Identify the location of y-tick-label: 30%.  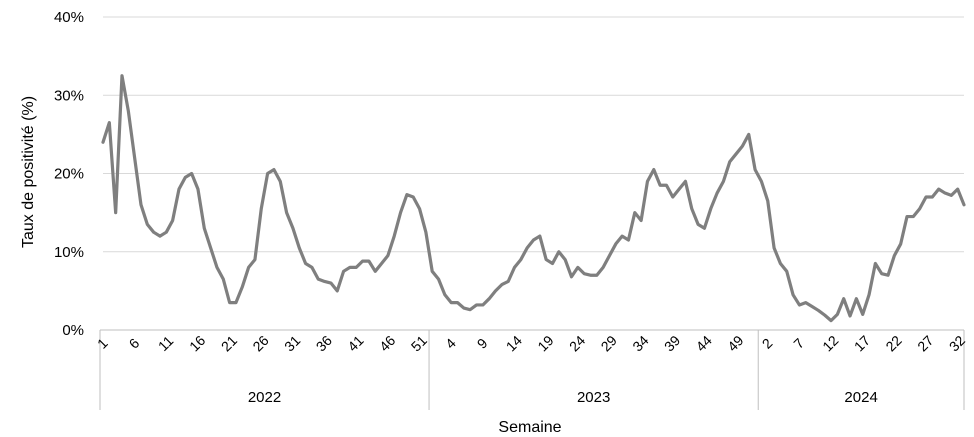
(69, 95).